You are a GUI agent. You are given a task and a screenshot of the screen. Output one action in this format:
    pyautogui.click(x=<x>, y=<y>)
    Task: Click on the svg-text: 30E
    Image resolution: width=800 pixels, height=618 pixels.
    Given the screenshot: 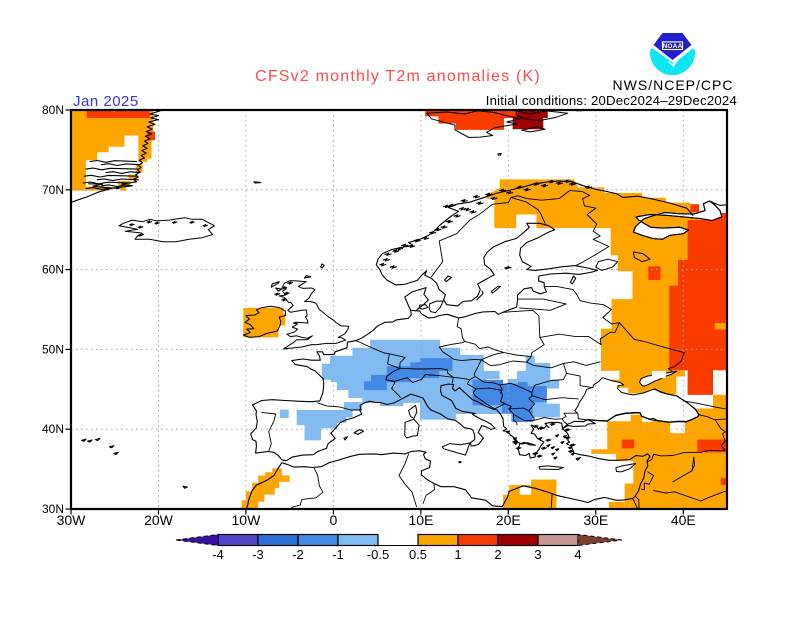 What is the action you would take?
    pyautogui.click(x=595, y=520)
    